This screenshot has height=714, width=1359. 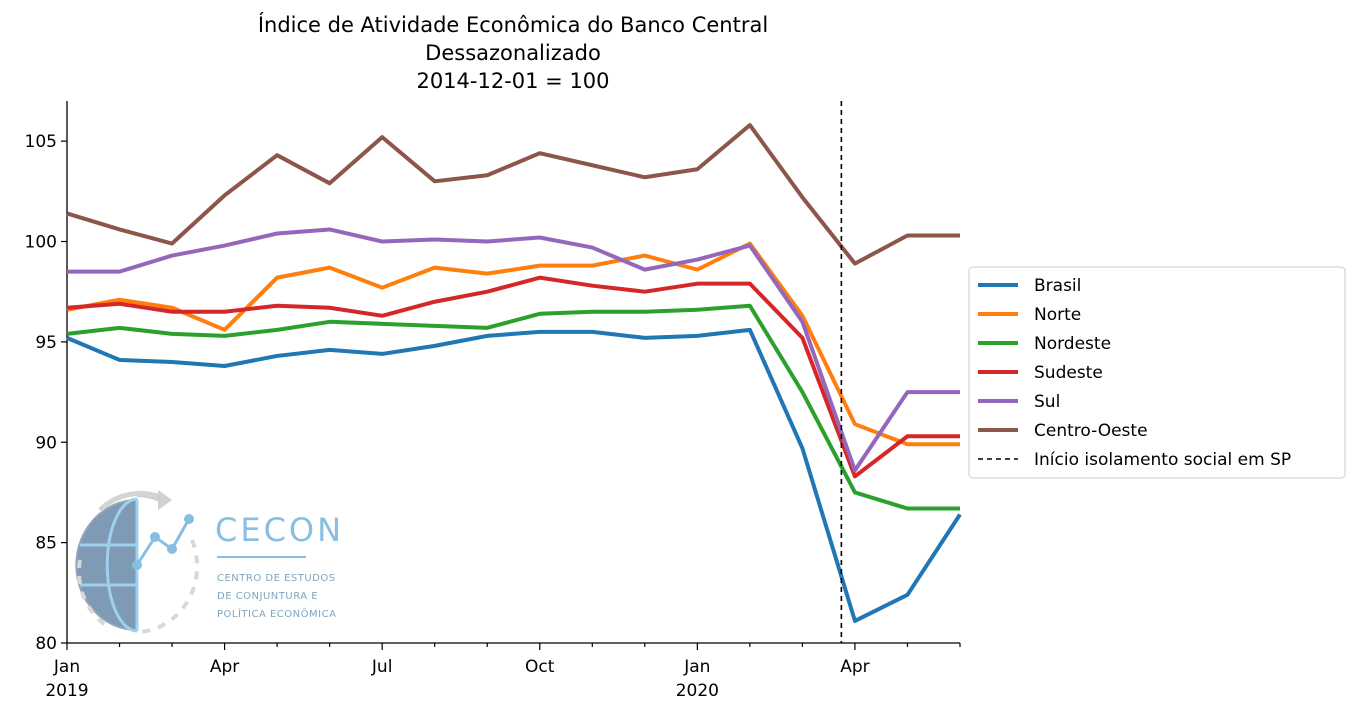 I want to click on series-line-centro-oeste, so click(x=513, y=194).